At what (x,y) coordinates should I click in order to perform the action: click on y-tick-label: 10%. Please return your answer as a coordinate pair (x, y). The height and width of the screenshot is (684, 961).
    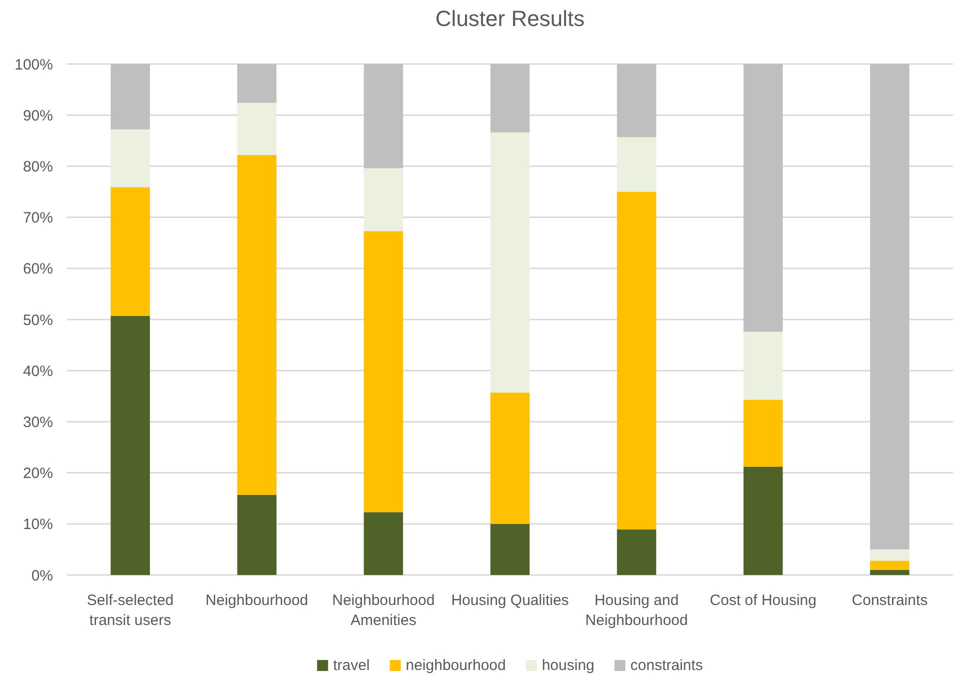
    Looking at the image, I should click on (37, 525).